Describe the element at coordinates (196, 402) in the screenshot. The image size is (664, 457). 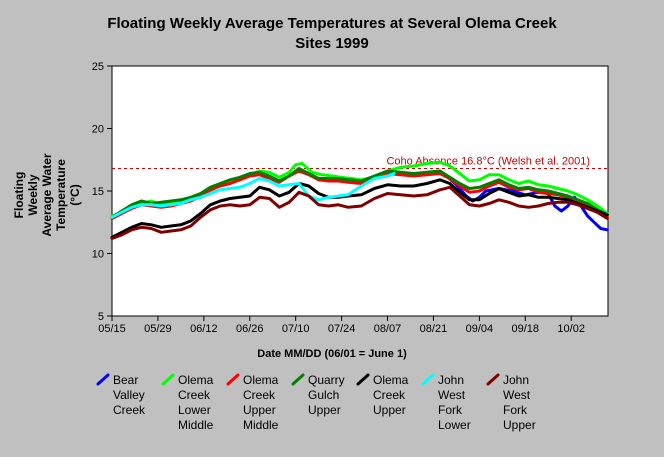
I see `legend-label: Olema Creek Lower Middle` at that location.